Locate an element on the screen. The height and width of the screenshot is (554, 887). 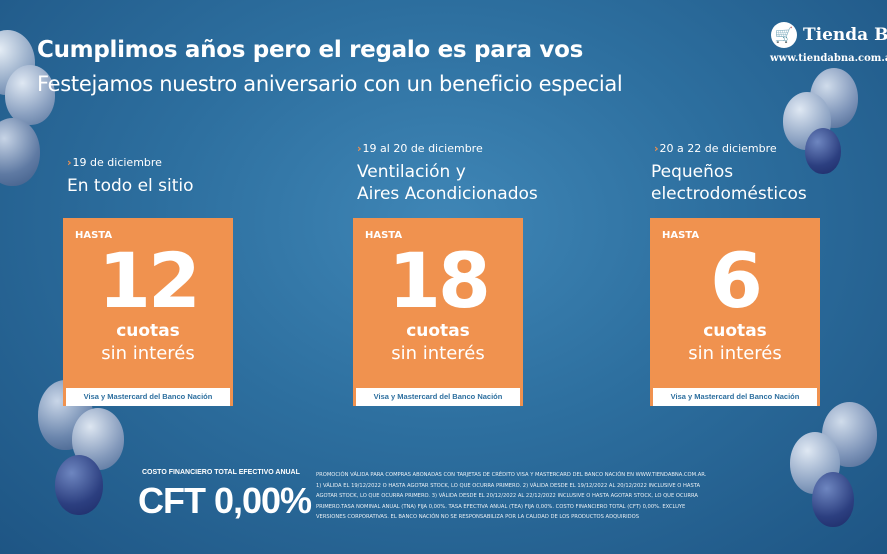
promo-date: 20 a 22 de diciembre is located at coordinates (715, 149).